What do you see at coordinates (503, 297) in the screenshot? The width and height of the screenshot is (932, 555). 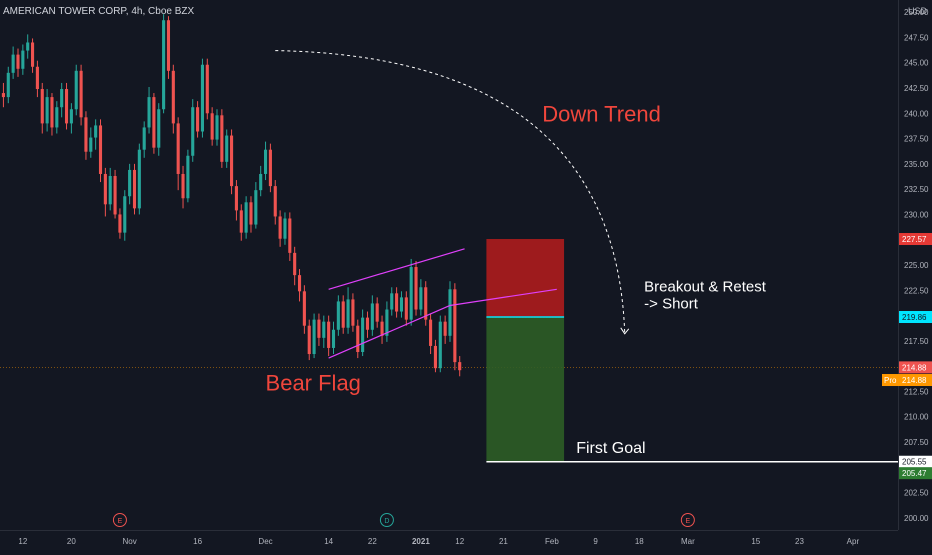 I see `retest-line` at bounding box center [503, 297].